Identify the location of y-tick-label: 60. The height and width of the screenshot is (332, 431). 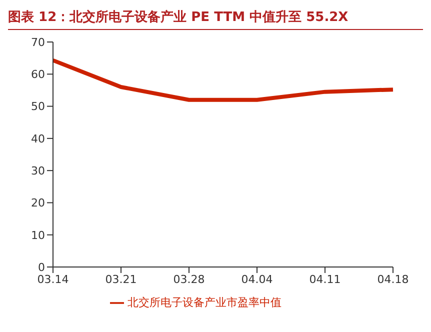
(38, 75).